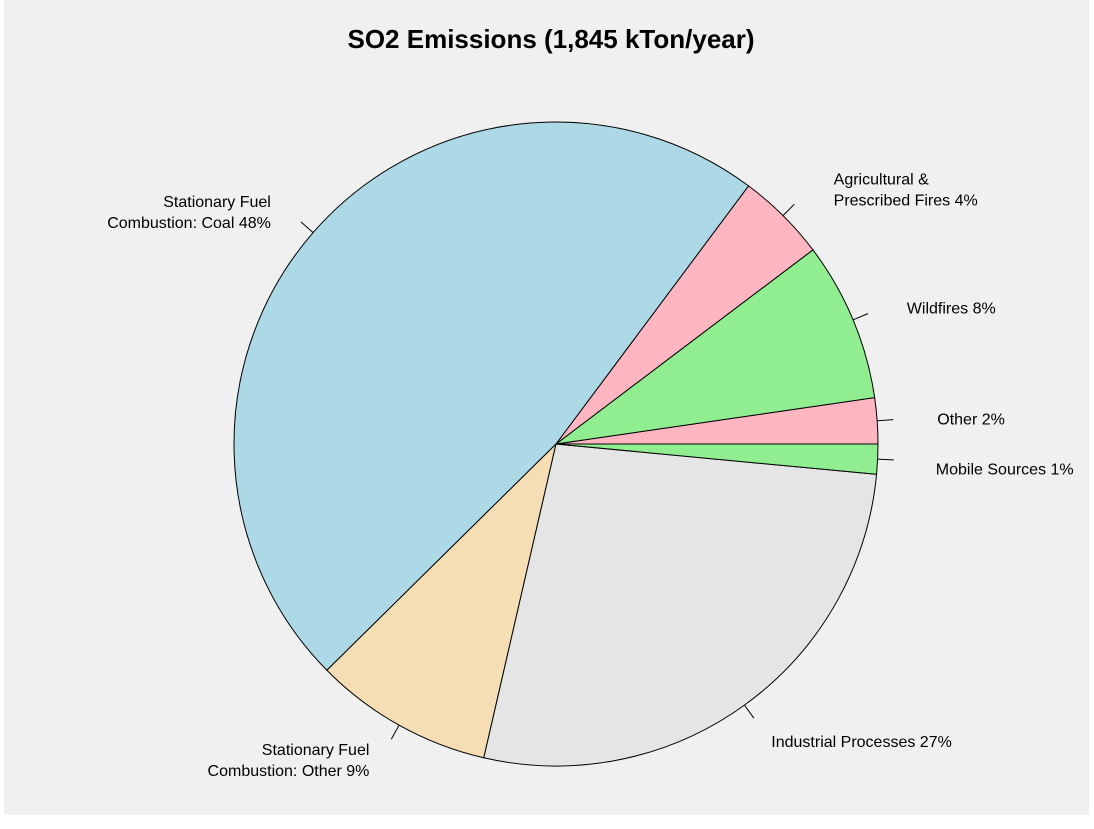 Image resolution: width=1094 pixels, height=829 pixels. I want to click on leader-line-mobile-sources, so click(886, 459).